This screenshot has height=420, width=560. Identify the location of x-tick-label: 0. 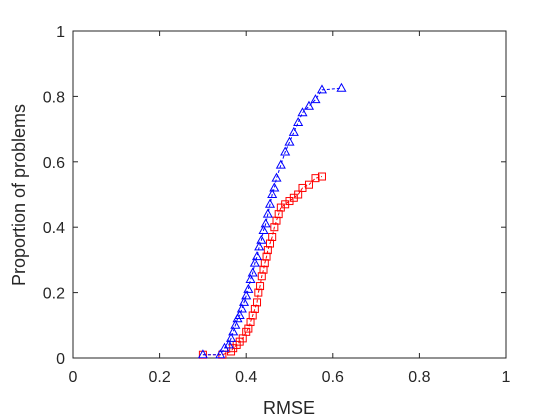
(73, 377).